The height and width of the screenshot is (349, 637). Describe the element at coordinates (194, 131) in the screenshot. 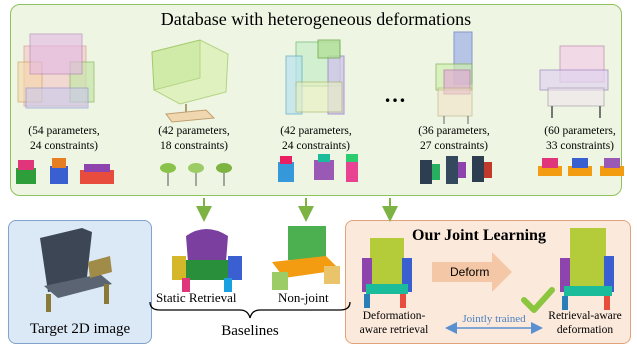

I see `model-2-params: (42 parameters,` at that location.